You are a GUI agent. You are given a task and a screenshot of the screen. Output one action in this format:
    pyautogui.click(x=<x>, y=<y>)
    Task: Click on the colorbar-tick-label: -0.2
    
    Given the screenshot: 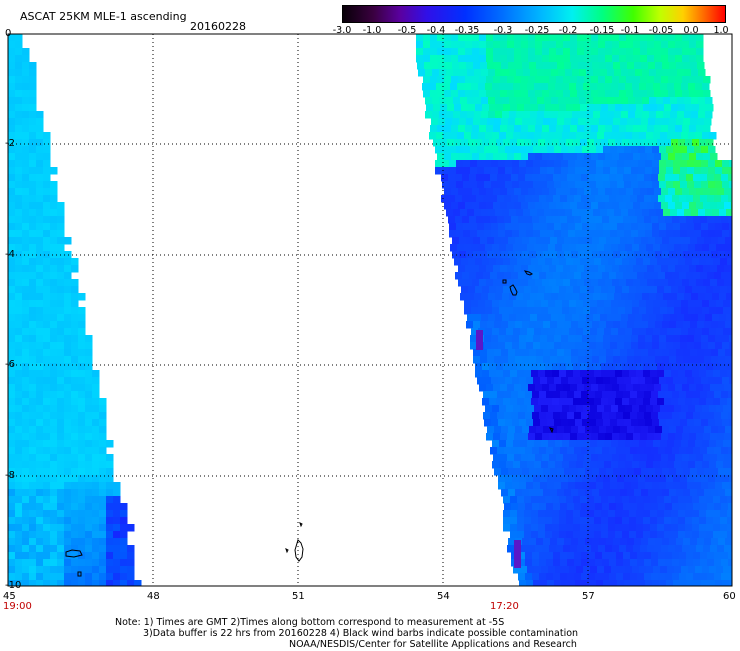 What is the action you would take?
    pyautogui.click(x=568, y=30)
    